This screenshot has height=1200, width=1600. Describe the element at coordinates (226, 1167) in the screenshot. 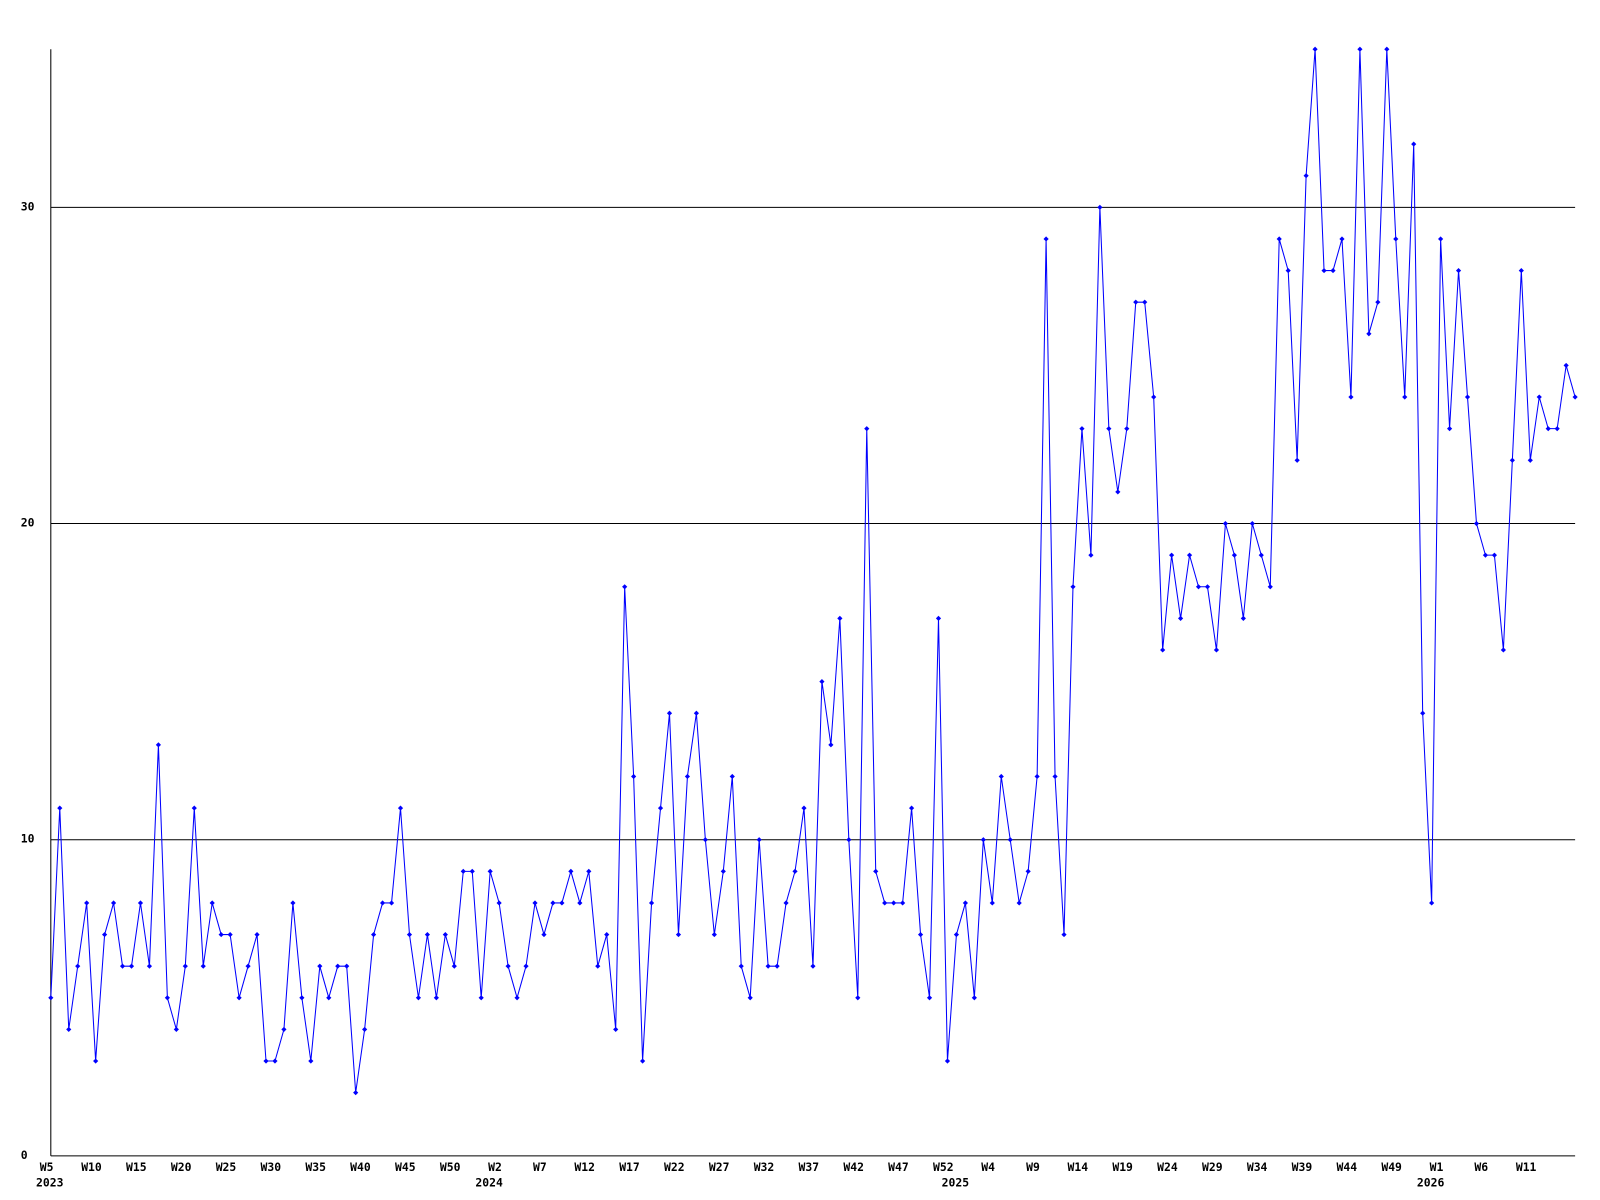

I see `x-tick-label: W25` at that location.